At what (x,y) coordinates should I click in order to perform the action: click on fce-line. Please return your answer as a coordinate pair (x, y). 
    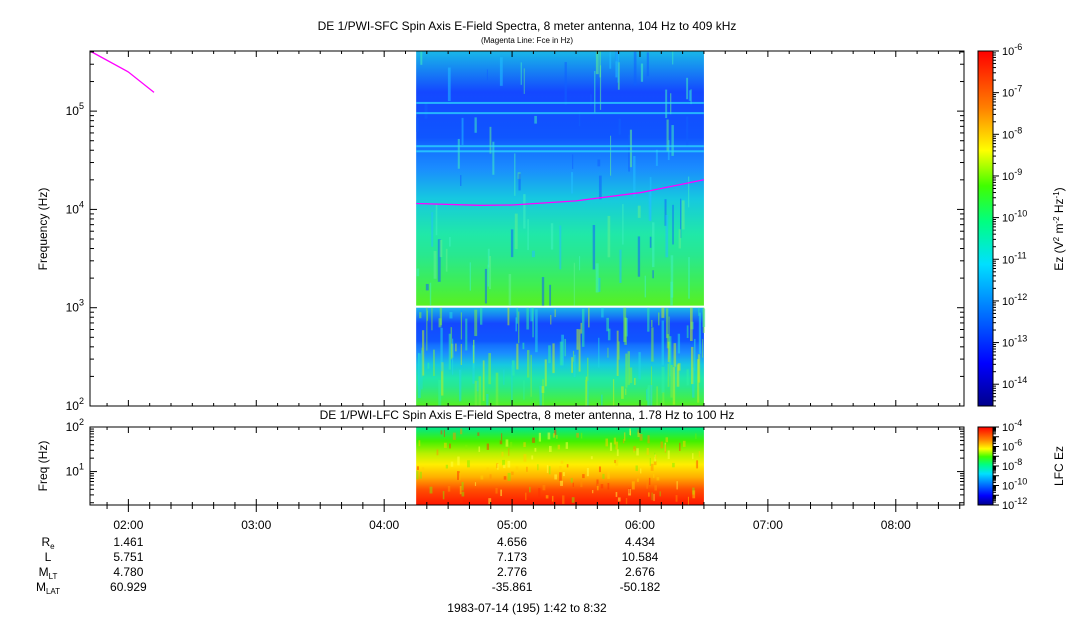
    Looking at the image, I should click on (397, 128).